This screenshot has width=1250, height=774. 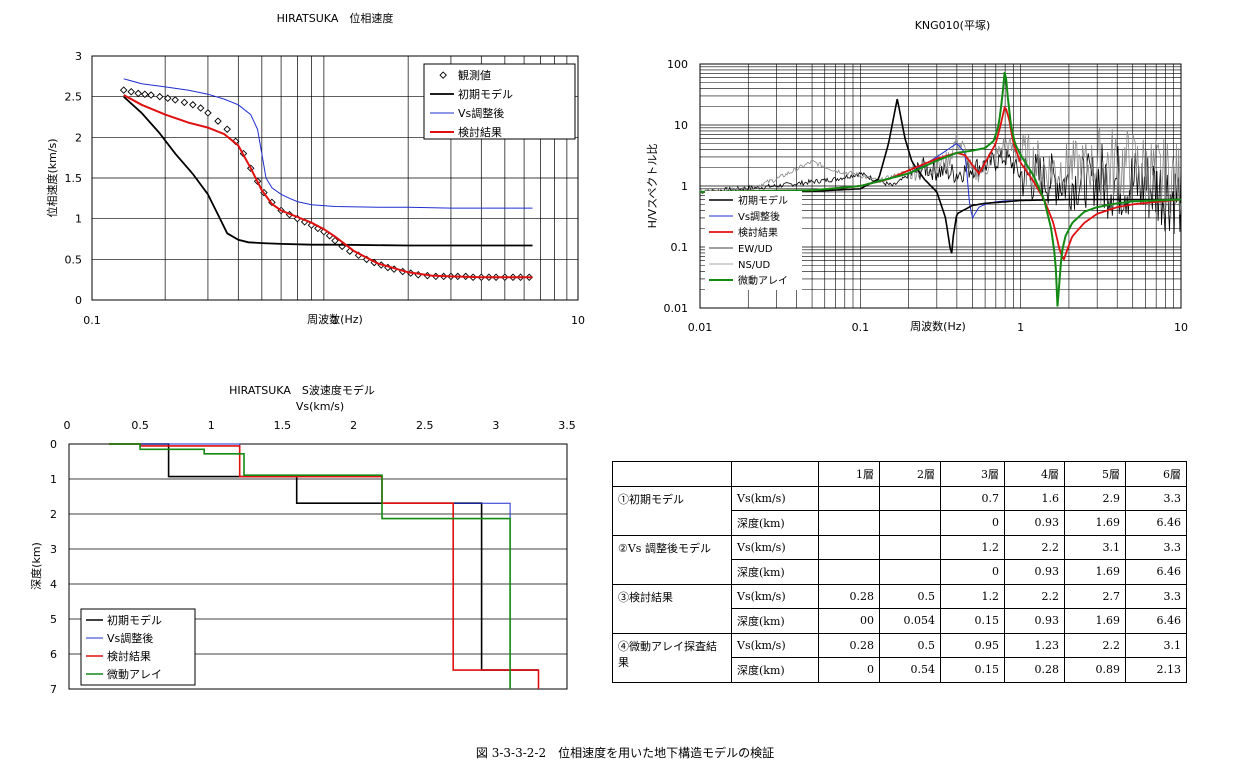 What do you see at coordinates (1034, 498) in the screenshot?
I see `table-cell: 1.6` at bounding box center [1034, 498].